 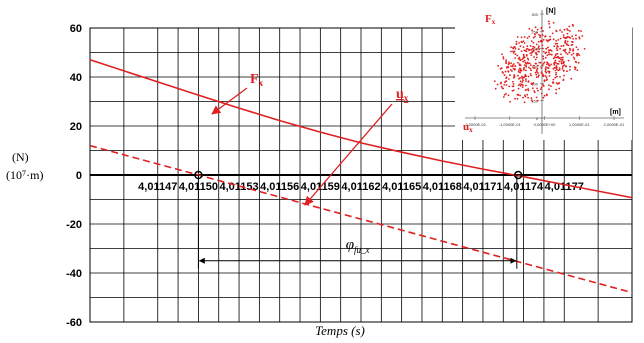 I want to click on inset-y-tick-label: 50, so click(x=536, y=101).